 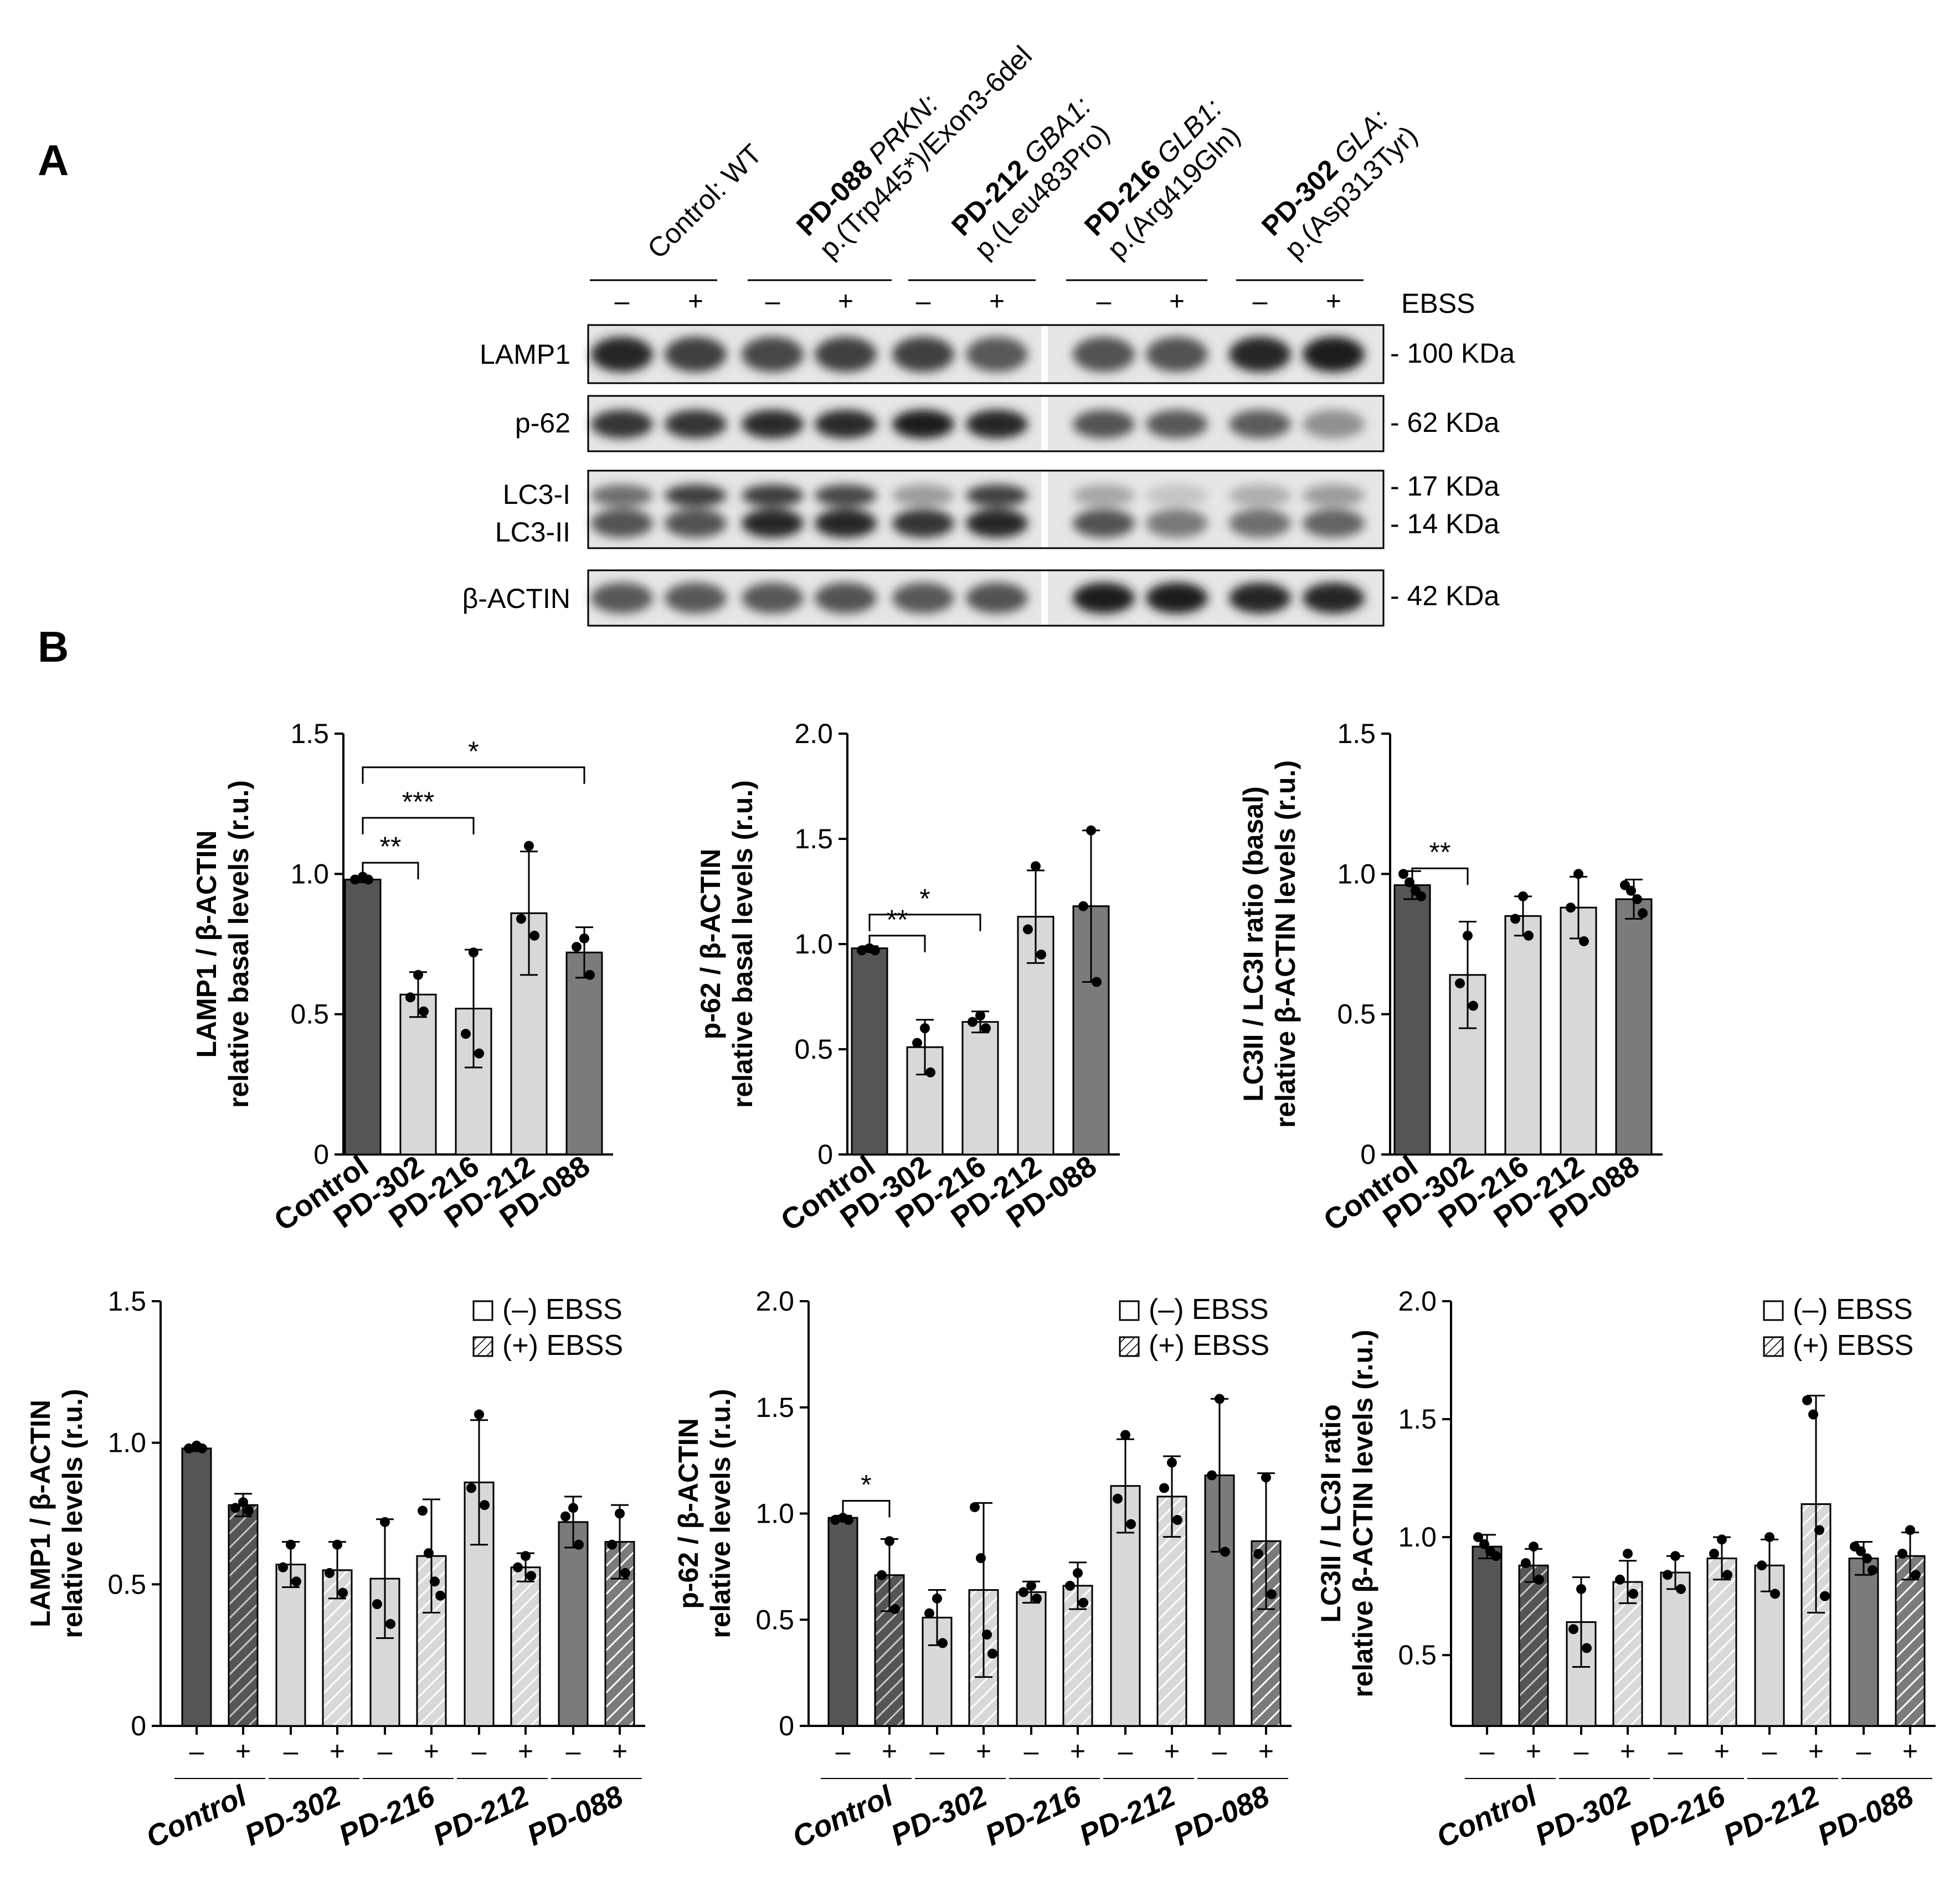 I want to click on y-axis-label: p-62 / β-ACTIN relative levels (r.u.), so click(x=704, y=1513).